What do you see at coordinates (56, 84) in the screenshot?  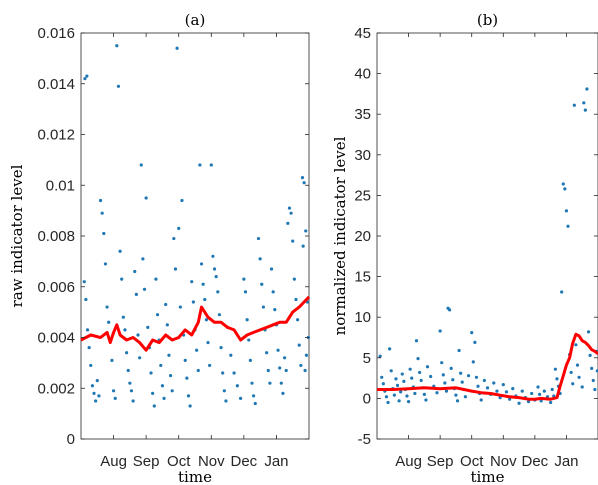 I see `y-tick-label: 0.014` at bounding box center [56, 84].